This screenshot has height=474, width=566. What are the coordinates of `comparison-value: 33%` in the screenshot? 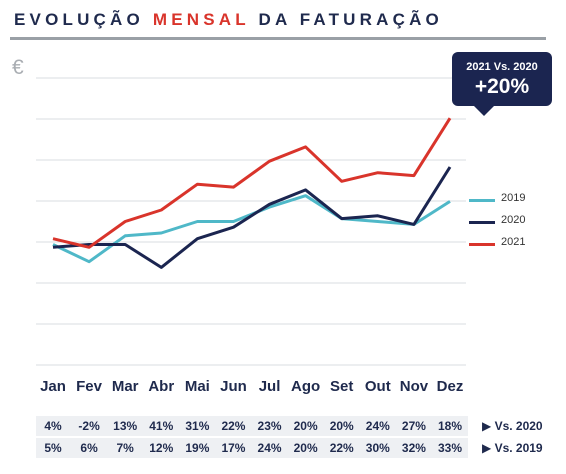 It's located at (450, 448).